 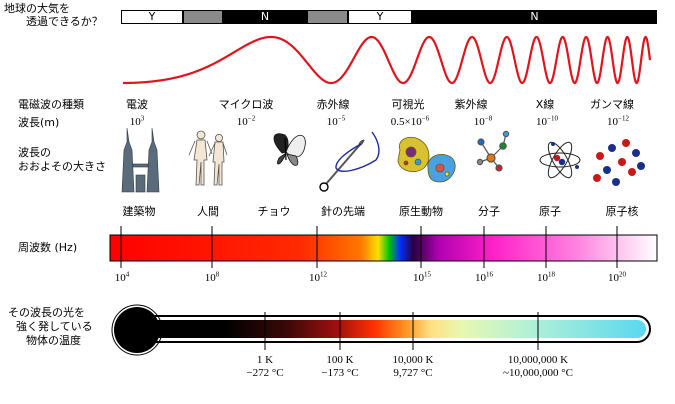 What do you see at coordinates (426, 159) in the screenshot?
I see `protozoa-icon` at bounding box center [426, 159].